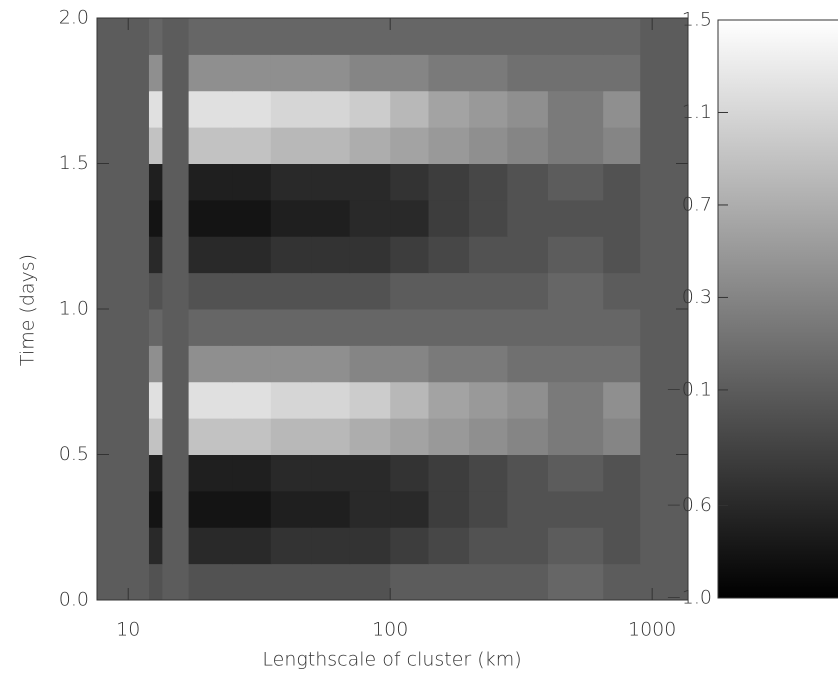 This screenshot has width=838, height=673. I want to click on y-tick-label: 2.0, so click(74, 18).